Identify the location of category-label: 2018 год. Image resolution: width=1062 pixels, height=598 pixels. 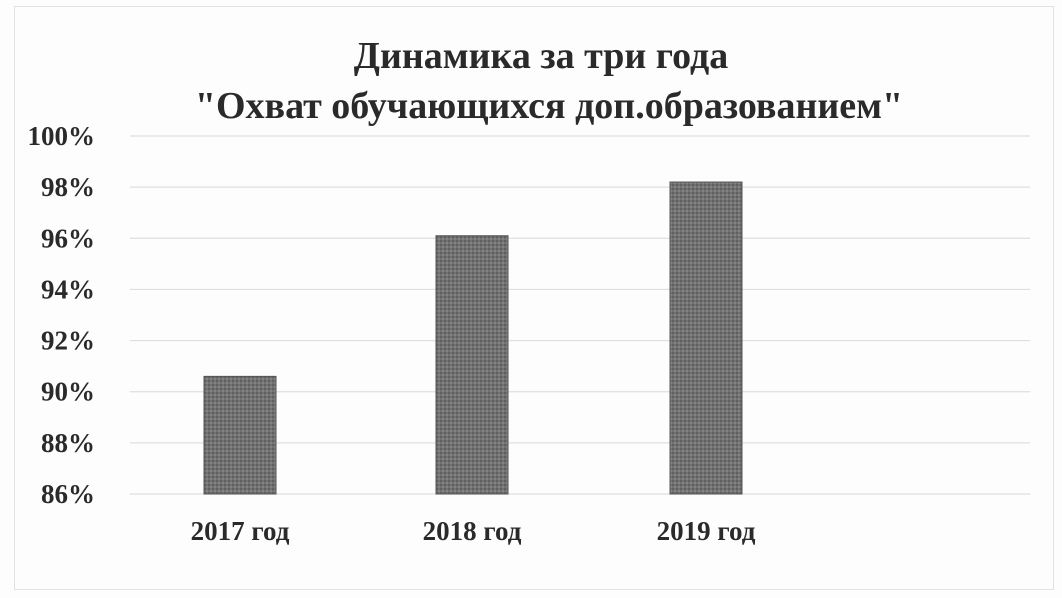
(472, 531).